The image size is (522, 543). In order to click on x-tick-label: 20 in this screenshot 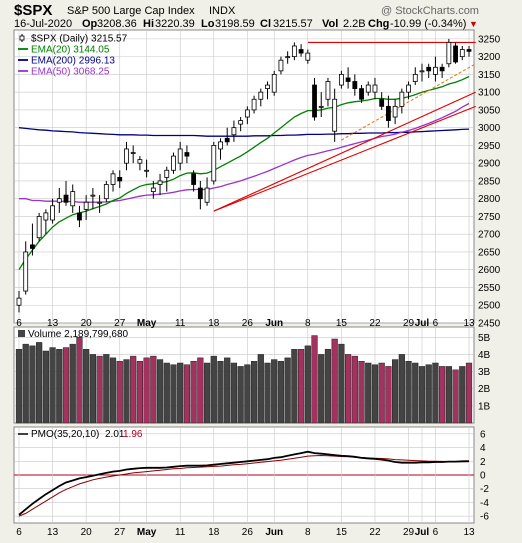, I will do `click(87, 323)`.